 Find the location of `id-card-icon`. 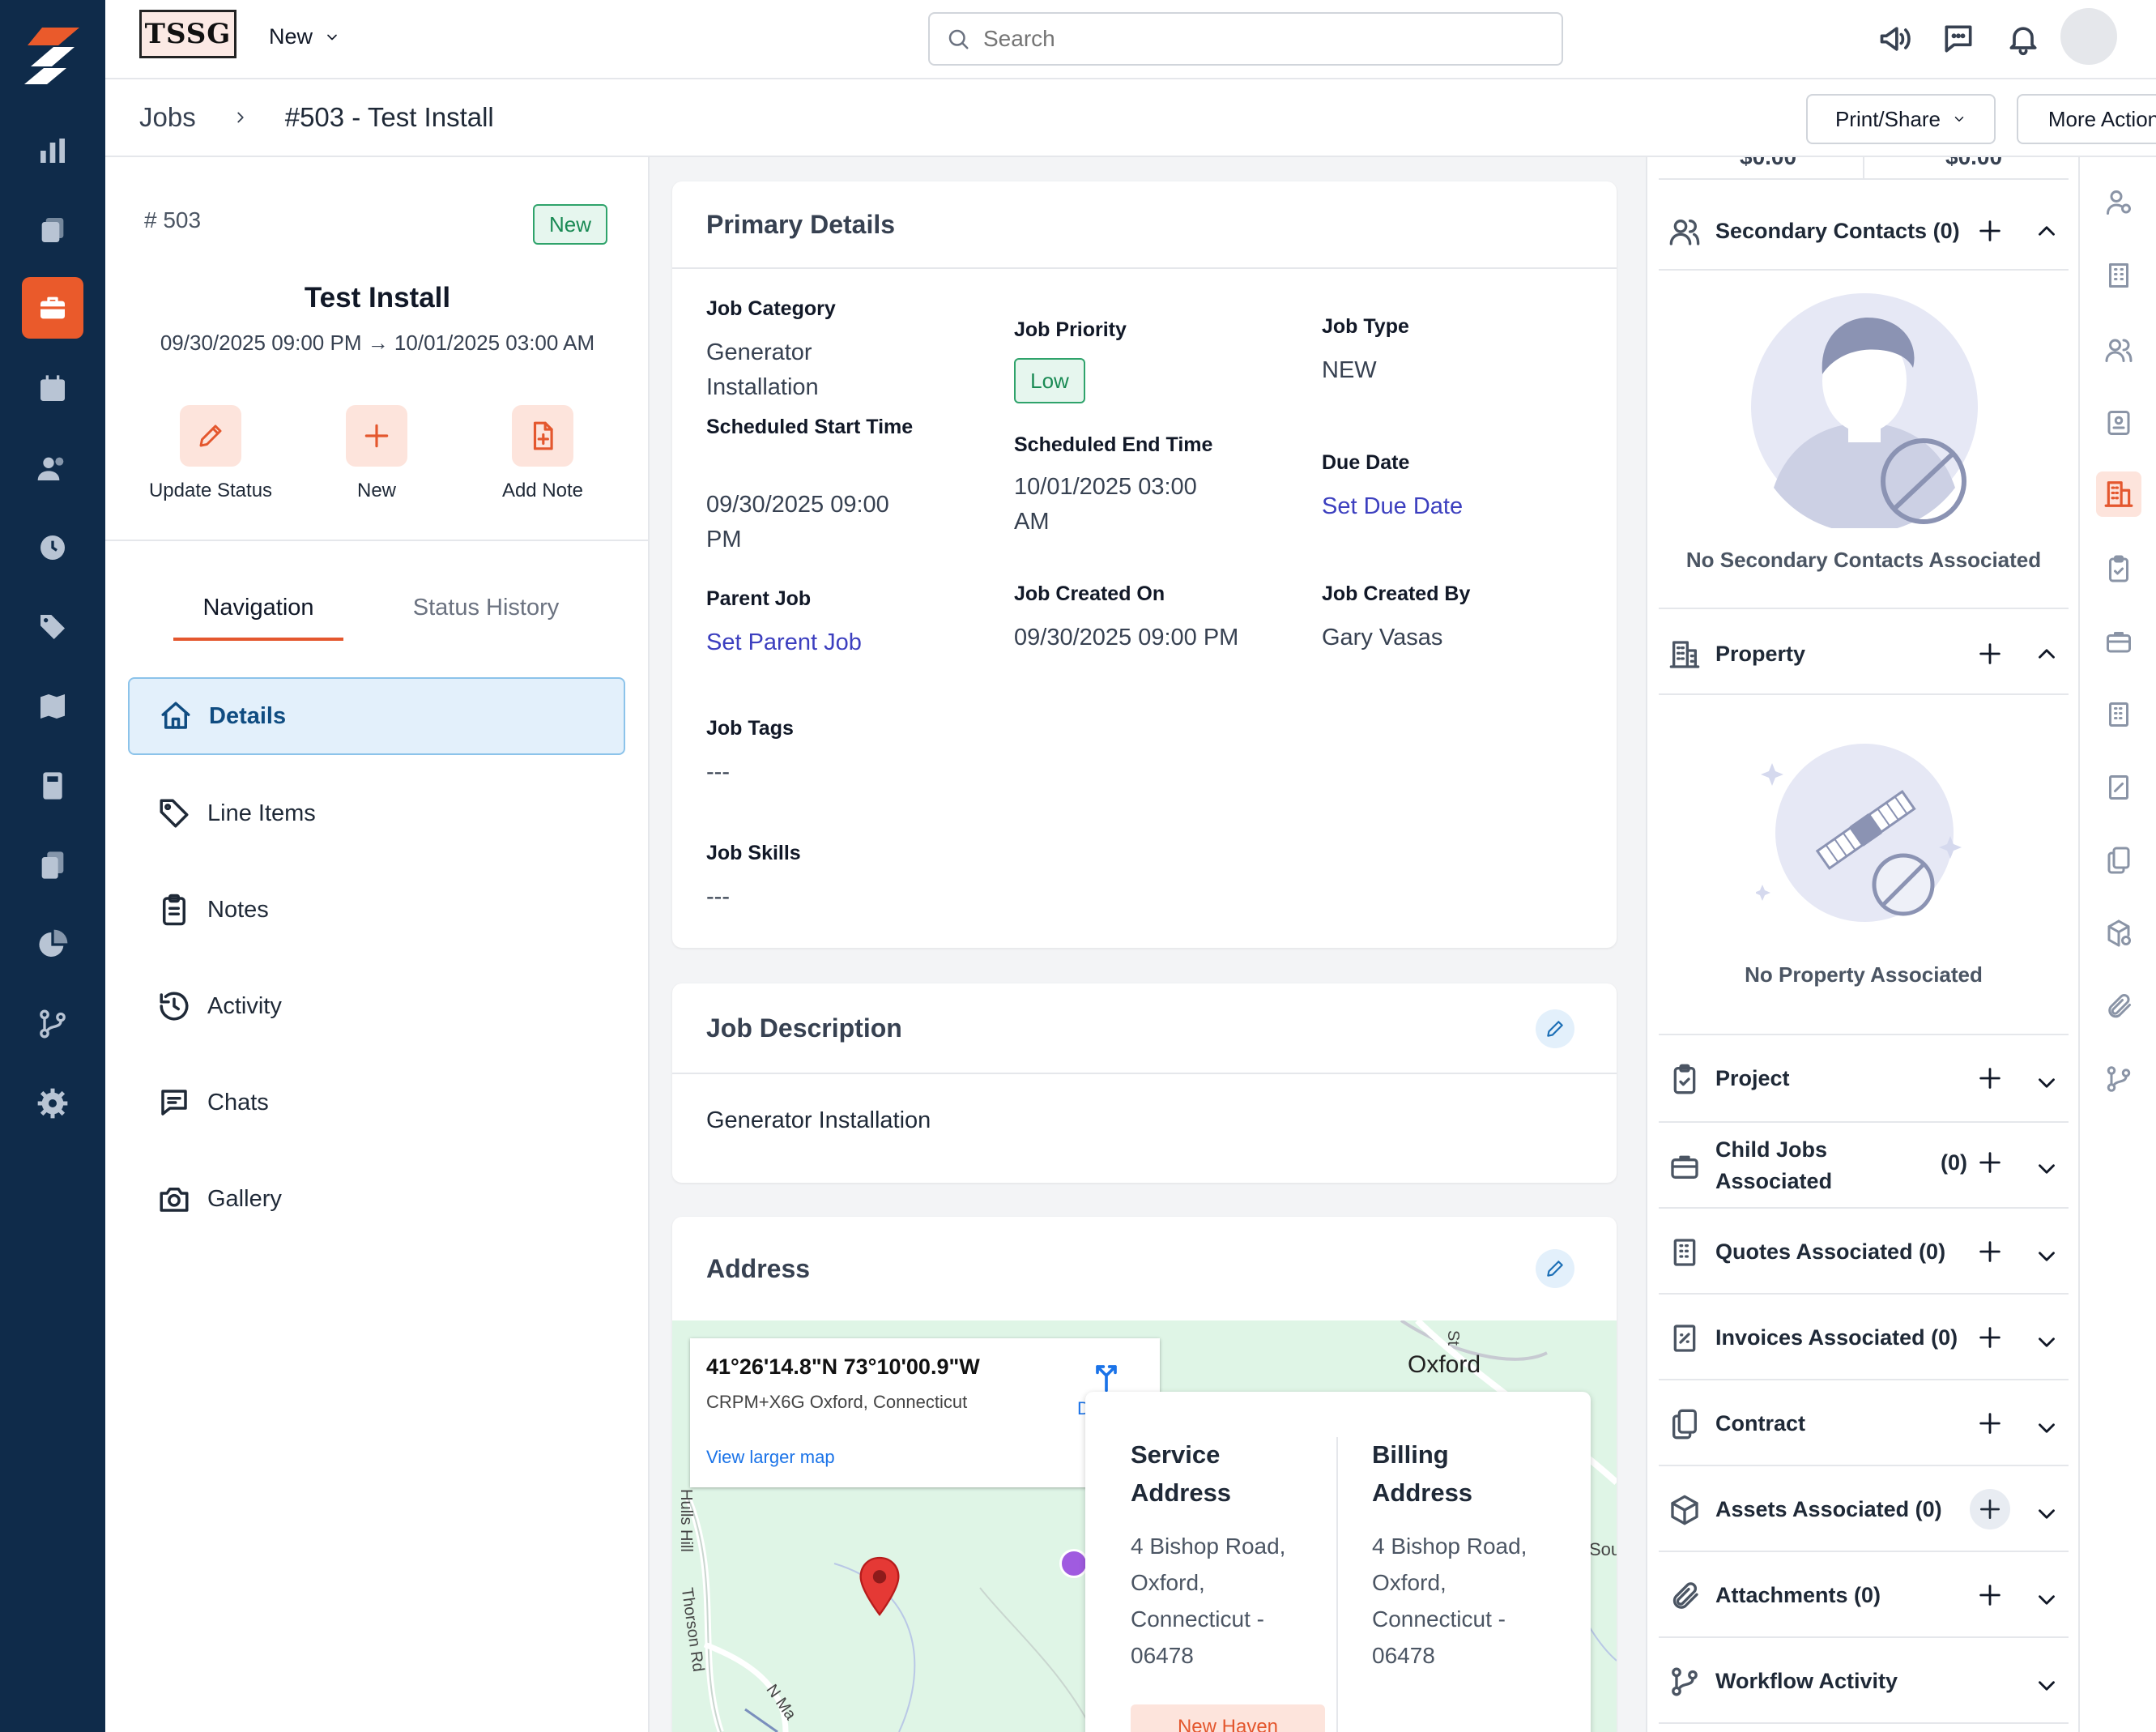

id-card-icon is located at coordinates (2118, 423).